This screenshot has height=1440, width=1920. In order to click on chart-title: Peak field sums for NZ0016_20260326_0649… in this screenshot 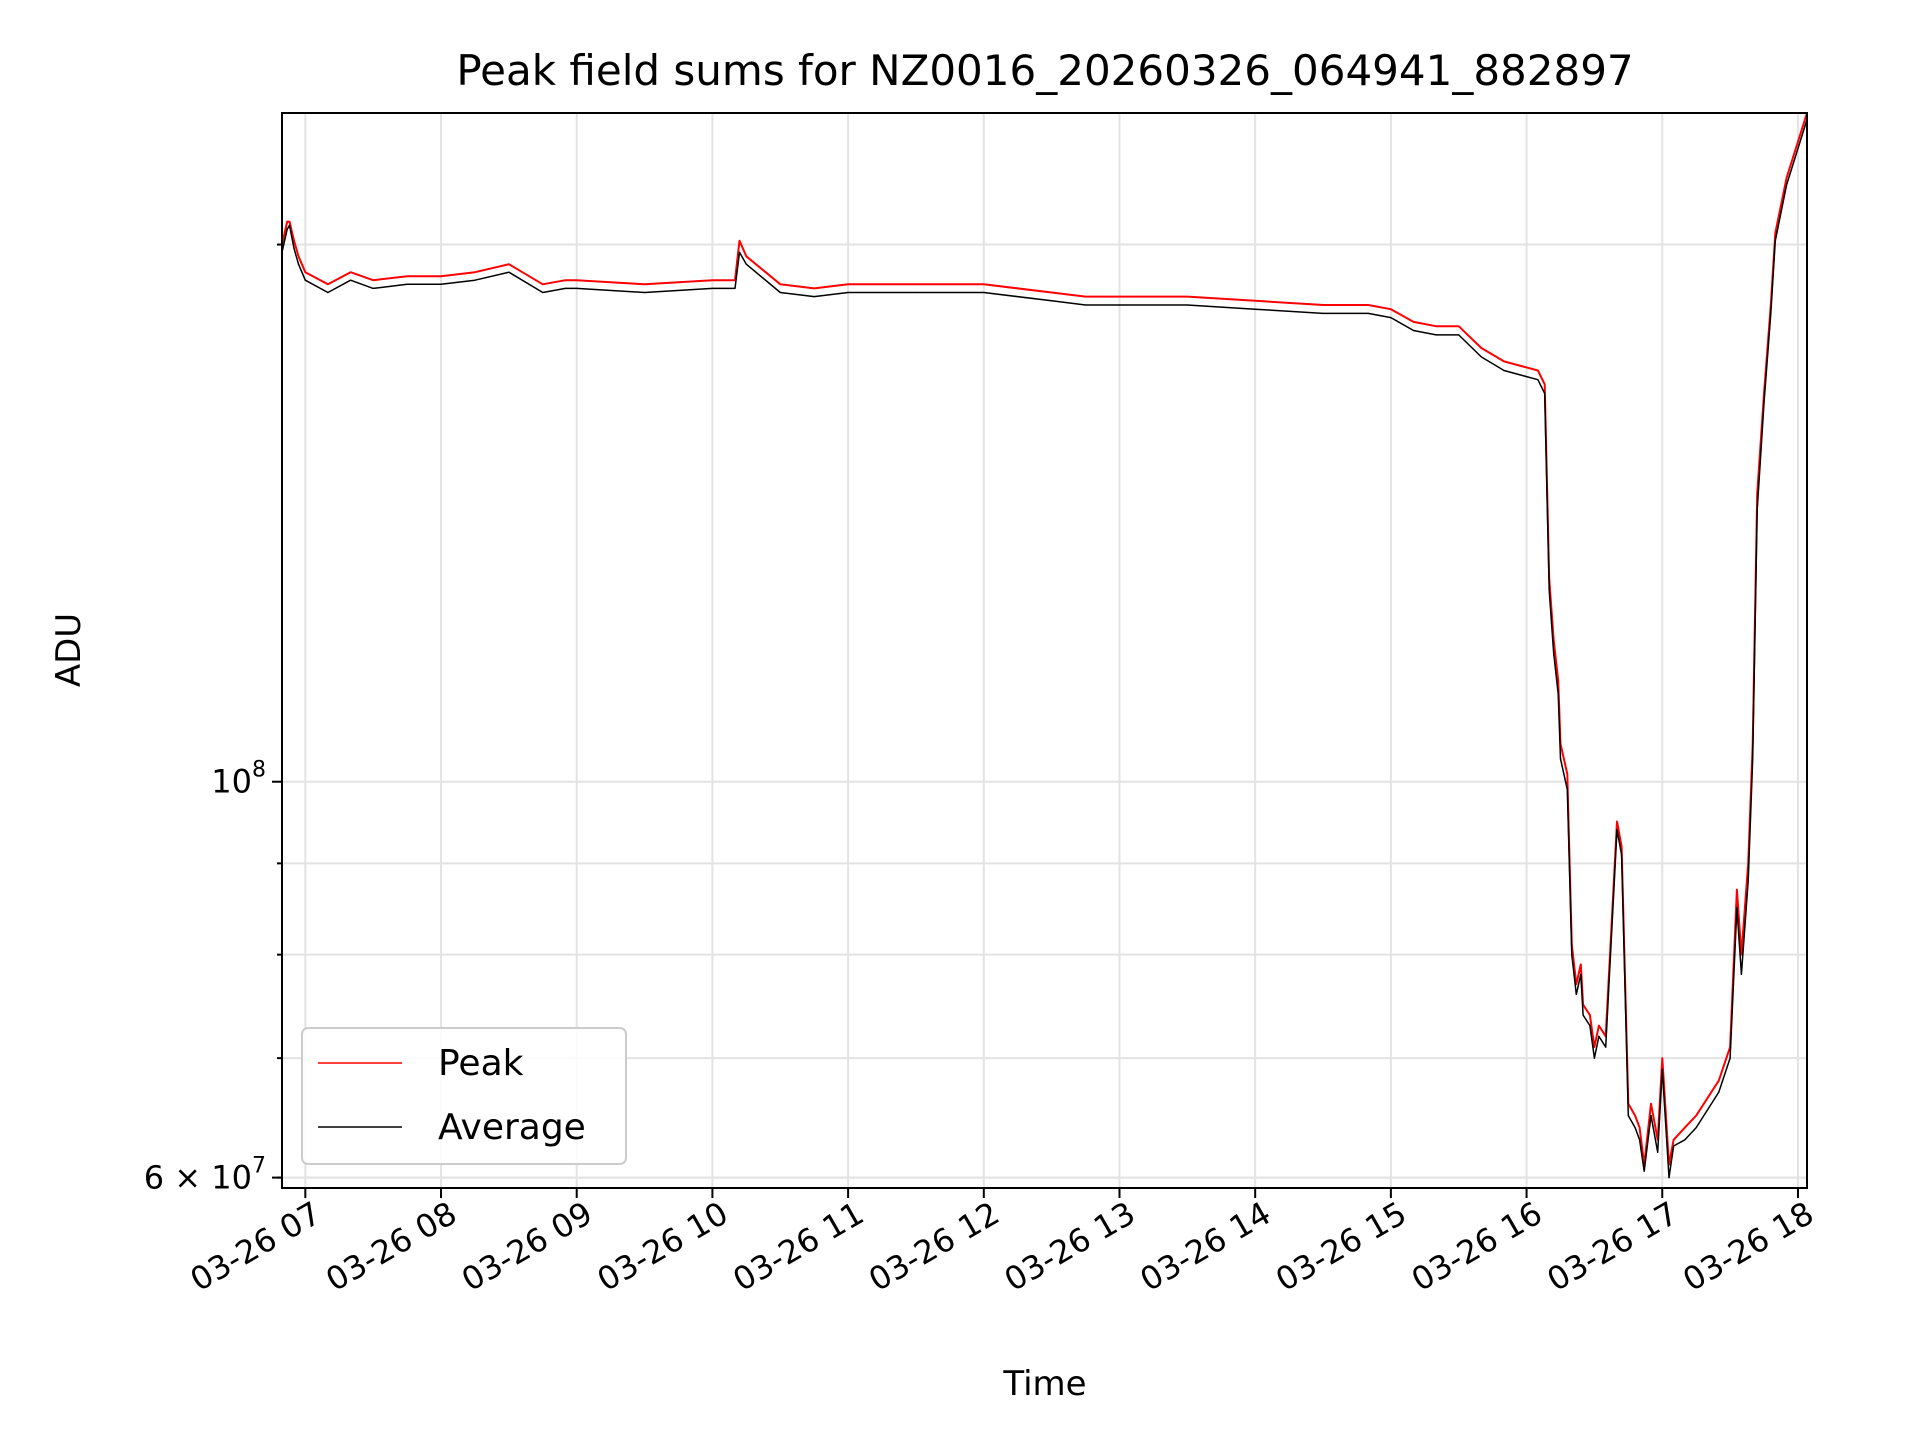, I will do `click(1044, 70)`.